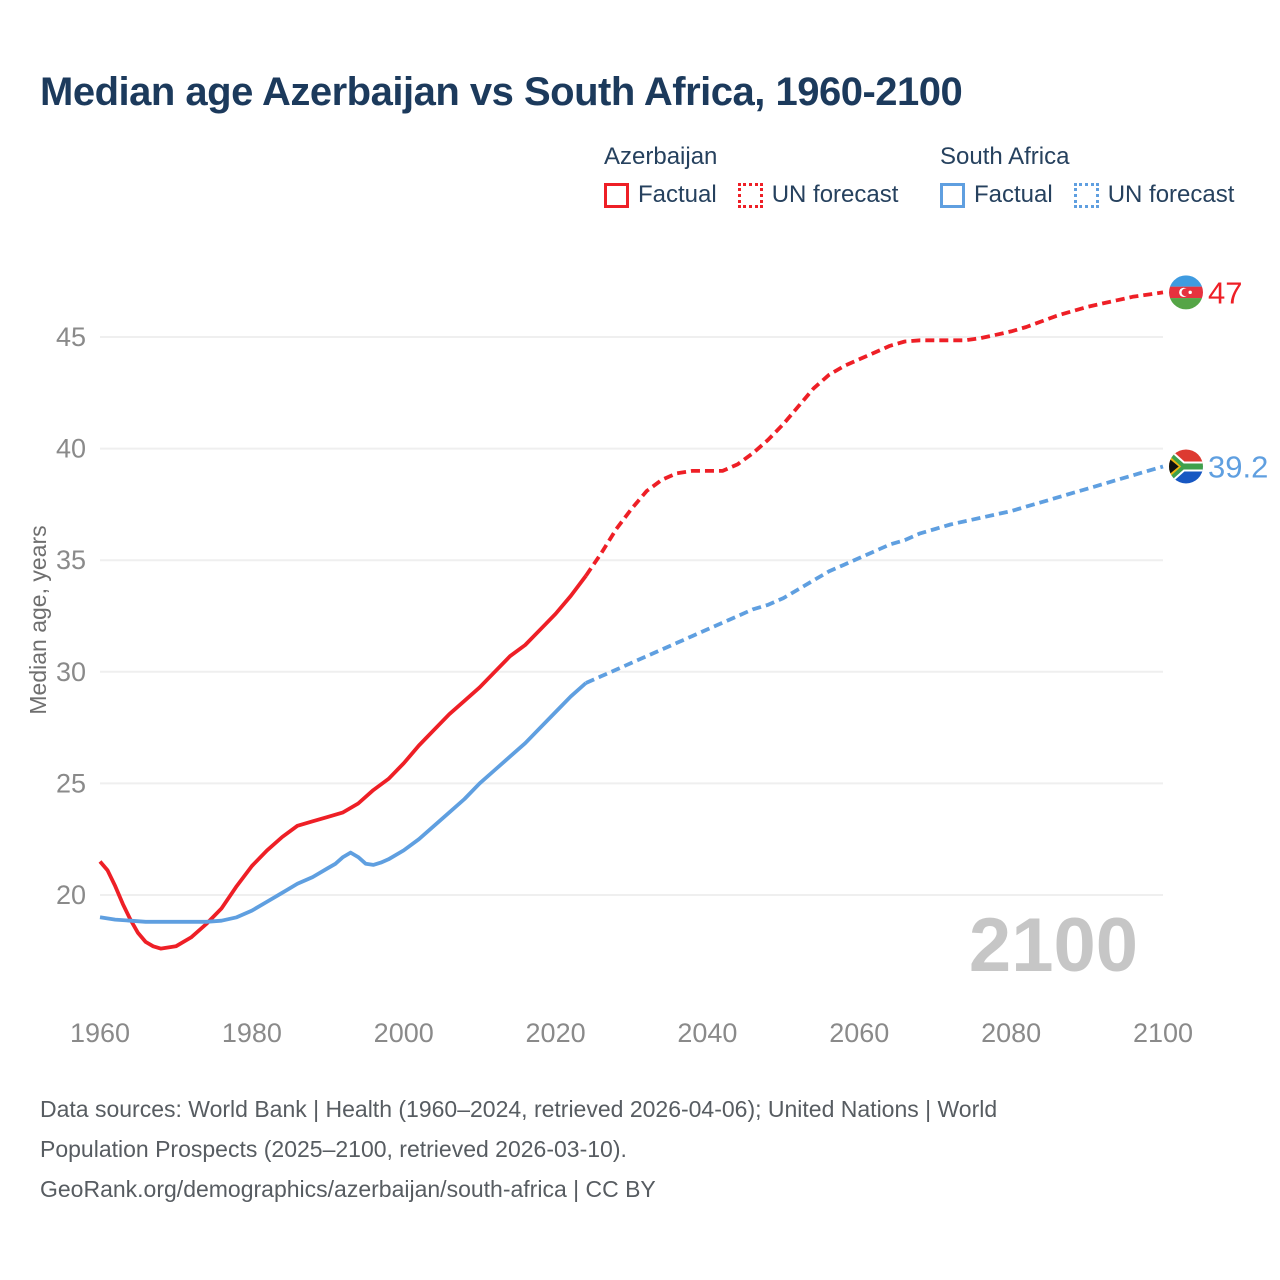  Describe the element at coordinates (343, 802) in the screenshot. I see `south-africa-factual-line` at that location.